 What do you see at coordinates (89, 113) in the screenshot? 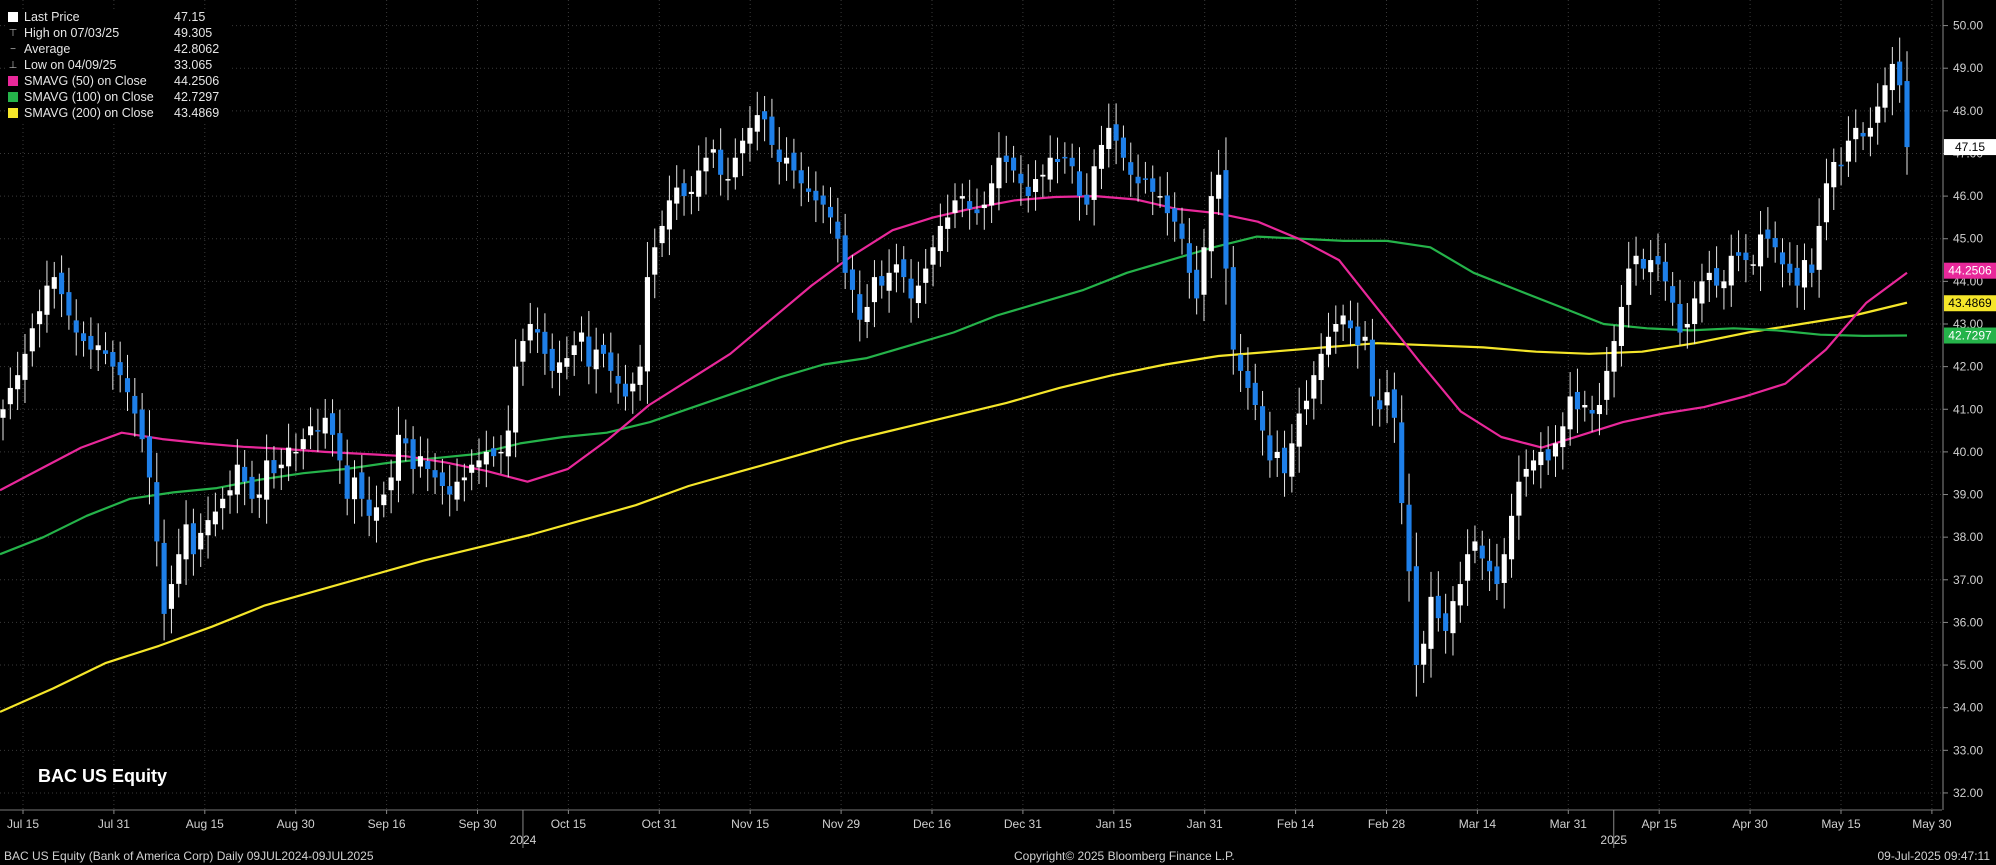
I see `legend-label: SMAVG (200) on Close` at bounding box center [89, 113].